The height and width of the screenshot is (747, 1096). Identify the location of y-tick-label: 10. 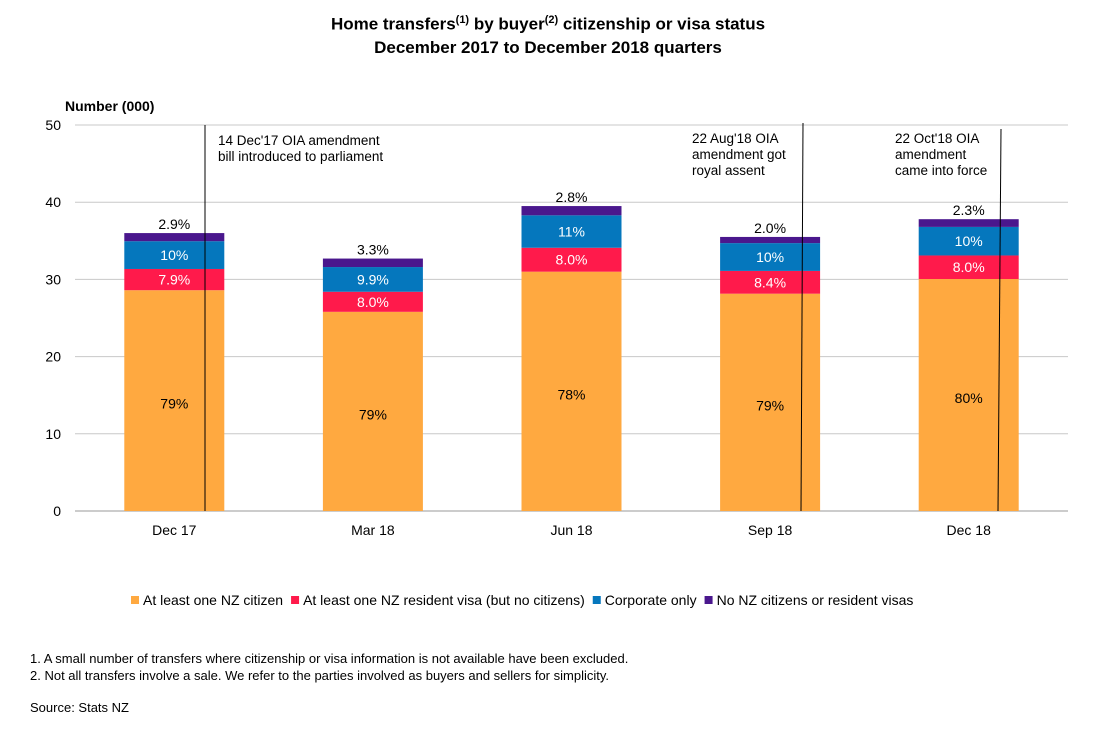
(53, 434).